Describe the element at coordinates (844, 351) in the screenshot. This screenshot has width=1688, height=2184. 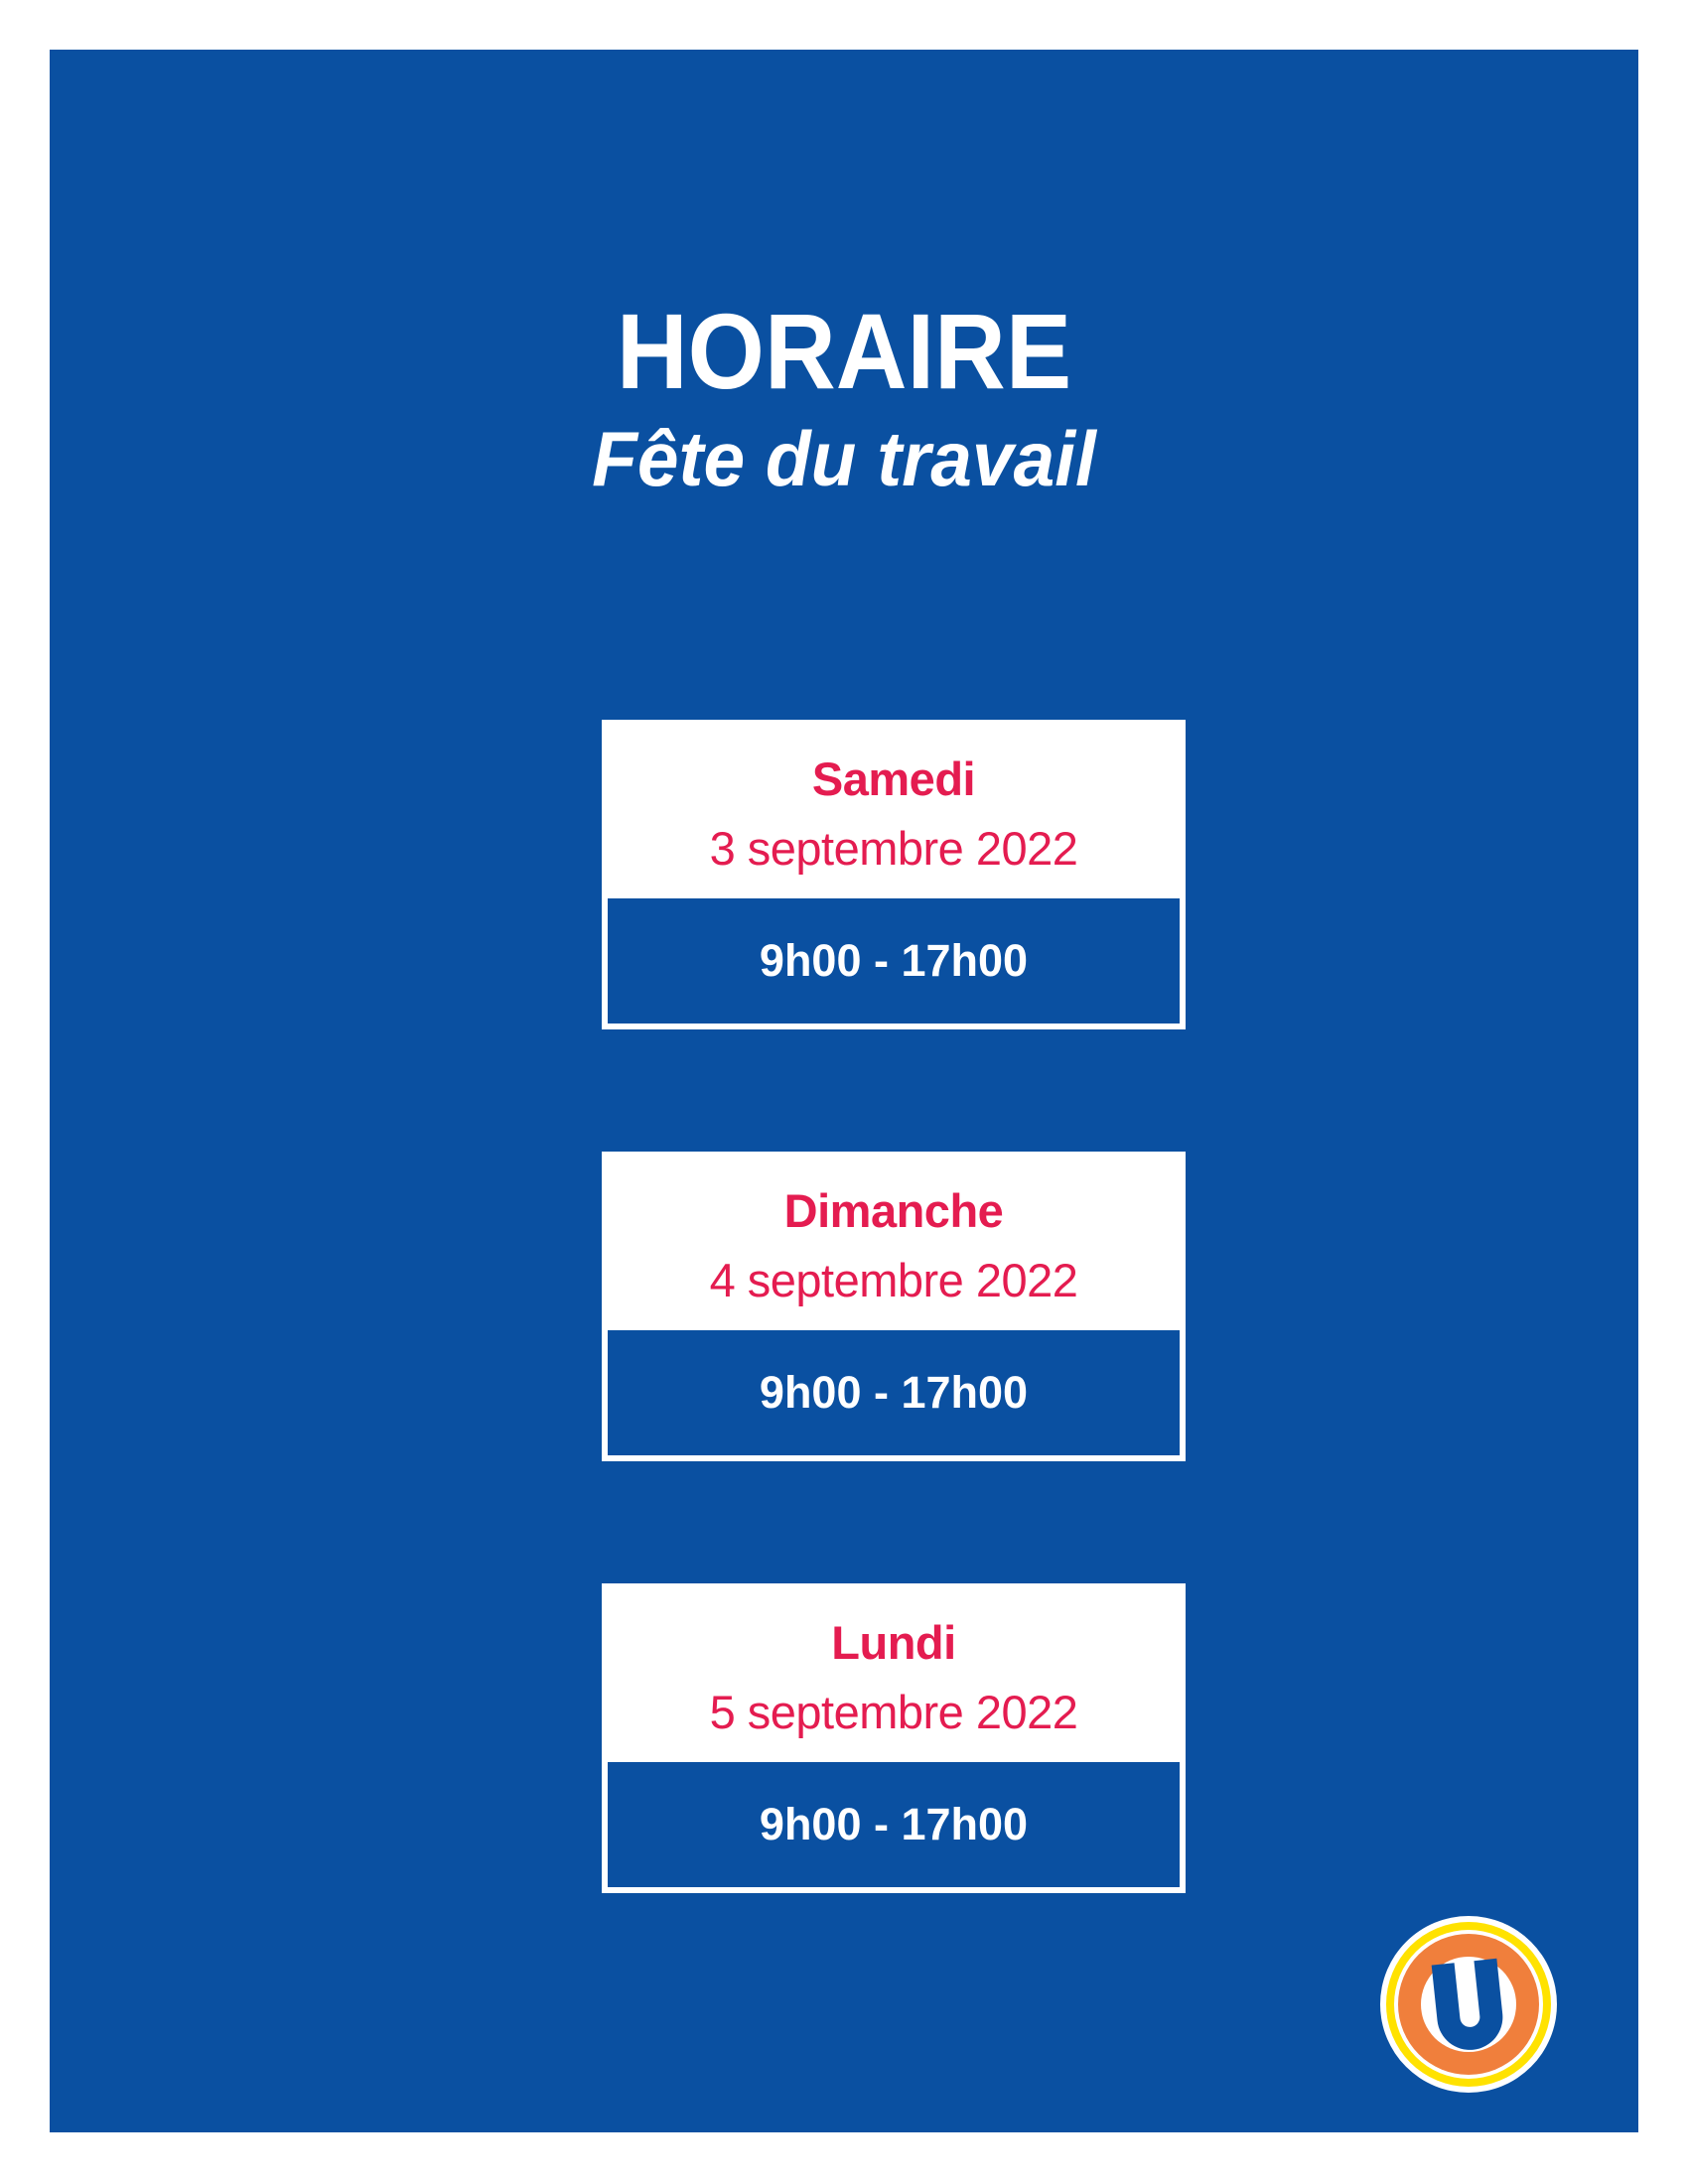
I see `page-title: HORAIRE` at that location.